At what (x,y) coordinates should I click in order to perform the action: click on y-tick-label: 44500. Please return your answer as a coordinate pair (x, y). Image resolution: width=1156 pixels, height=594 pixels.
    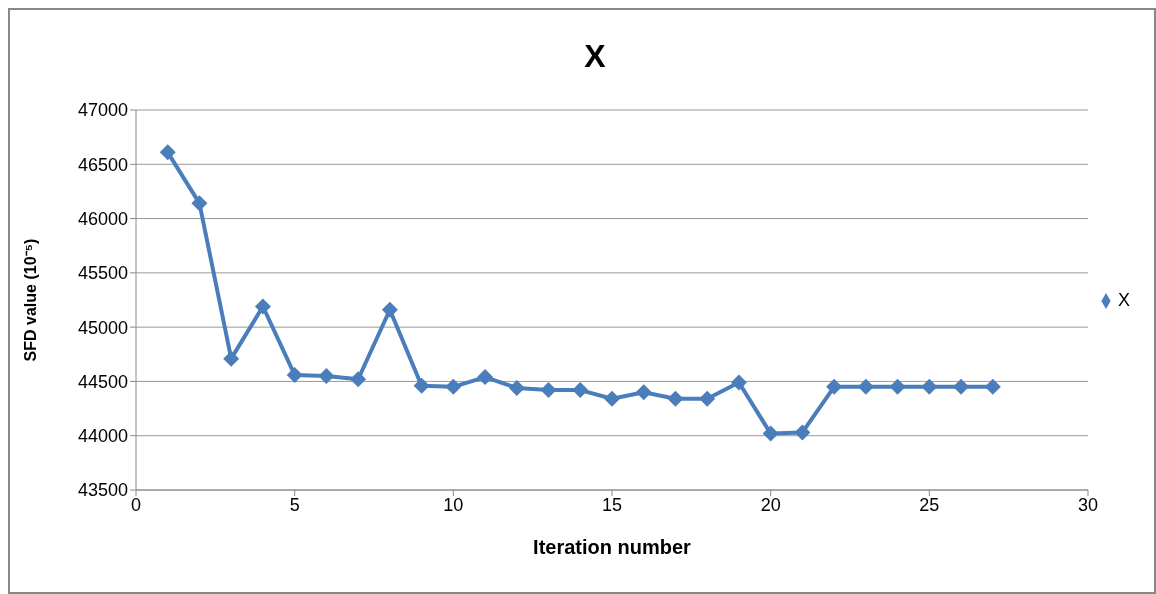
    Looking at the image, I should click on (102, 381).